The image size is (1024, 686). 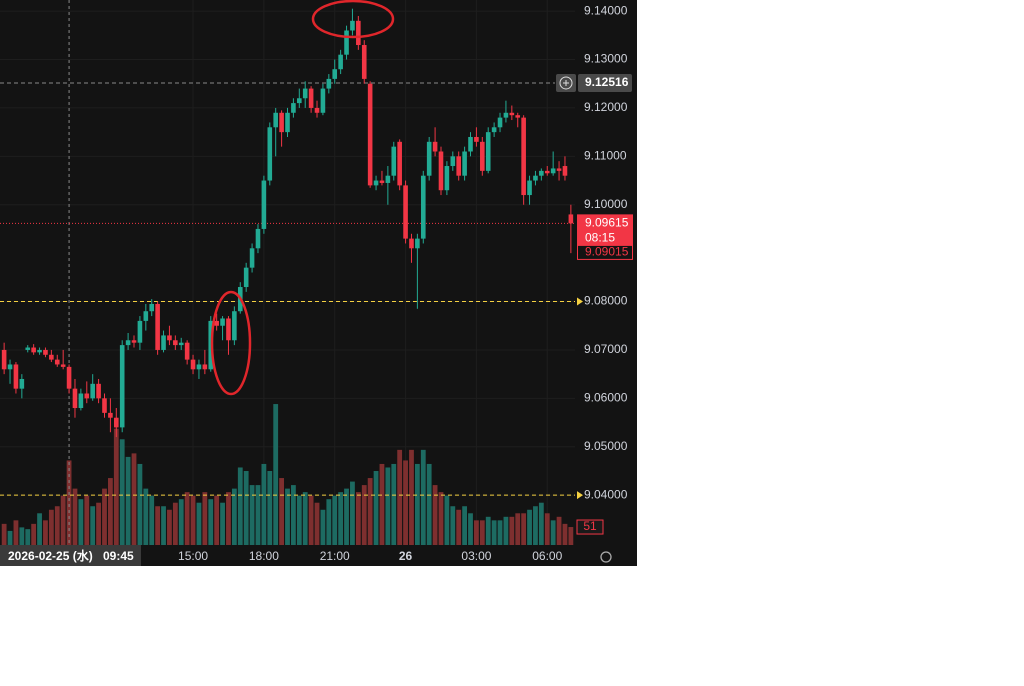 I want to click on volume-pane, so click(x=287, y=474).